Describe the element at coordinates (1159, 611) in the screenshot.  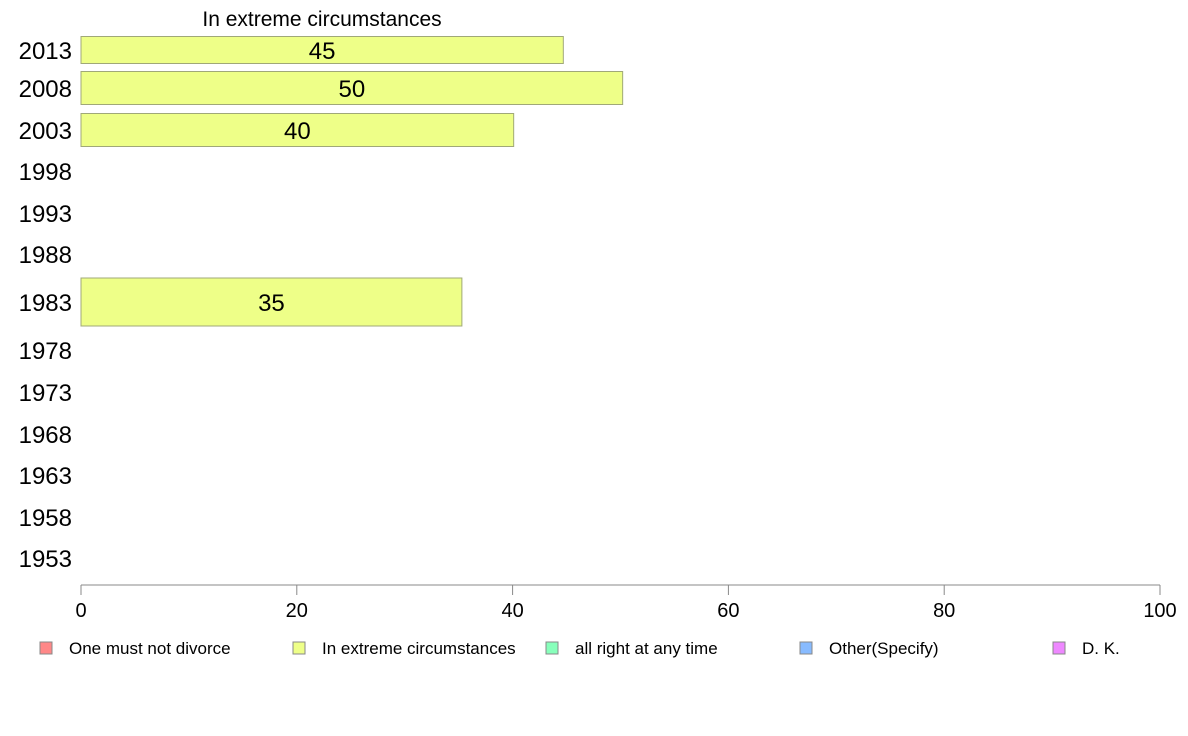
I see `x-tick-label: 100` at that location.